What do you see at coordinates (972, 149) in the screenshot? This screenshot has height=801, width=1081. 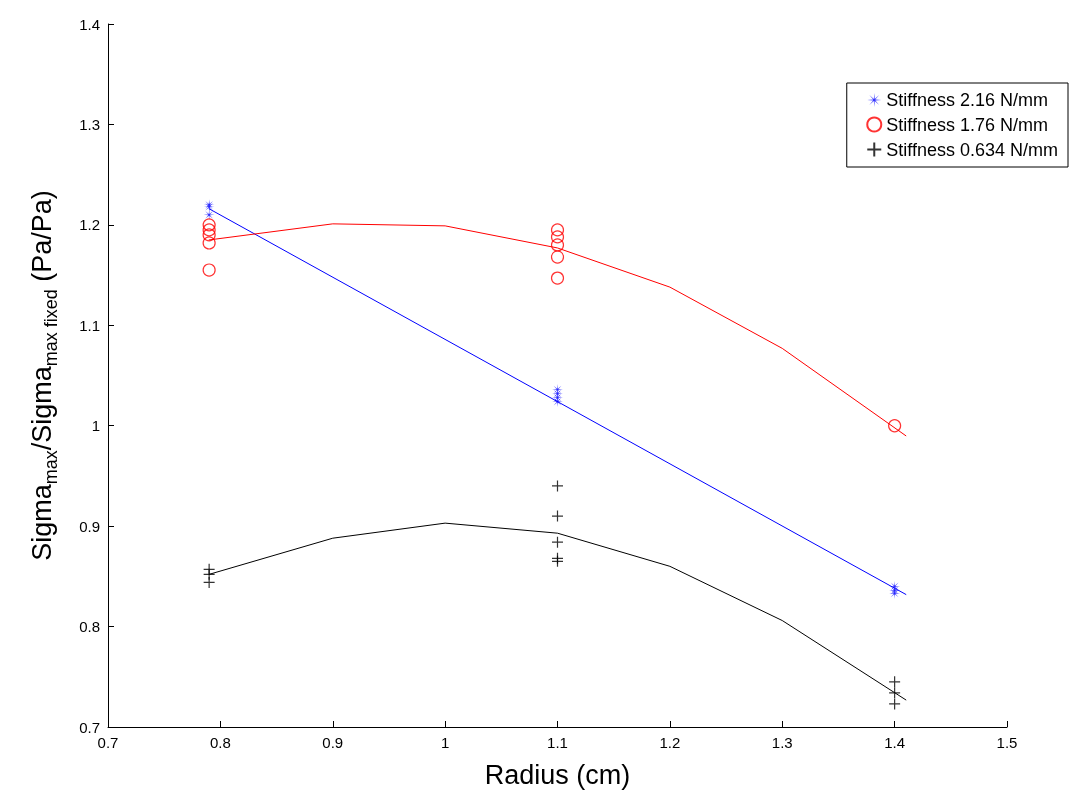 I see `legend-label: Stiffness 0.634 N/mm` at bounding box center [972, 149].